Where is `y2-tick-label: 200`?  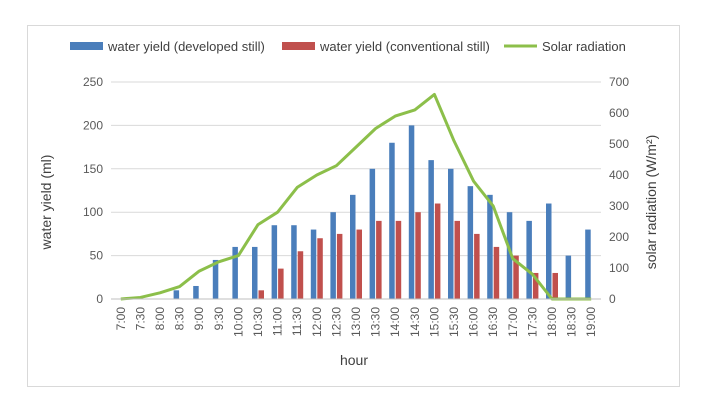
y2-tick-label: 200 is located at coordinates (619, 237).